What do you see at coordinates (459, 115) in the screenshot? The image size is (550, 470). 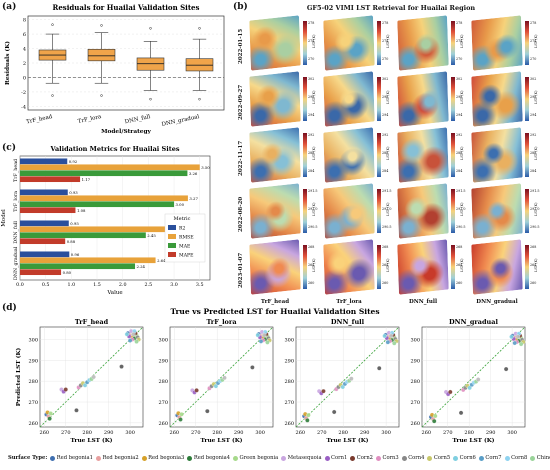 I see `colorbar-tick-label: 294` at bounding box center [459, 115].